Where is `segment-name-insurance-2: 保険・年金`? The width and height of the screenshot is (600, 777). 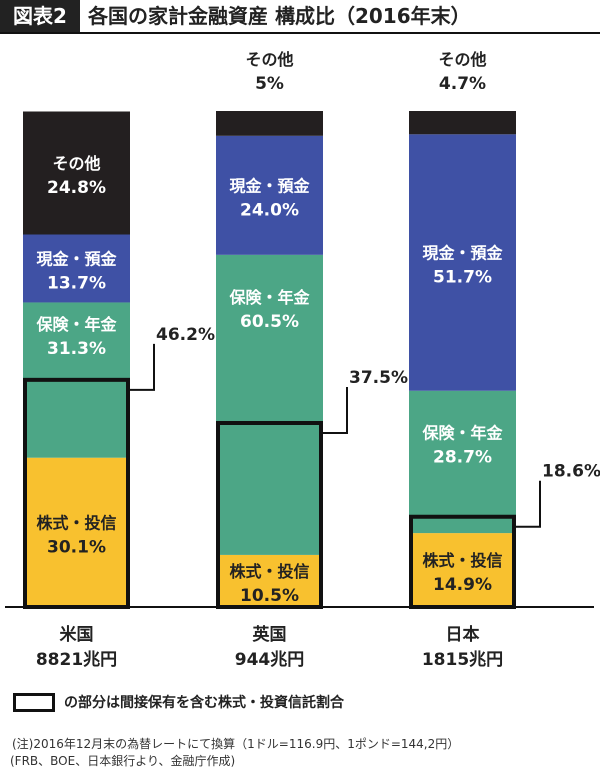 segment-name-insurance-2: 保険・年金 is located at coordinates (462, 433).